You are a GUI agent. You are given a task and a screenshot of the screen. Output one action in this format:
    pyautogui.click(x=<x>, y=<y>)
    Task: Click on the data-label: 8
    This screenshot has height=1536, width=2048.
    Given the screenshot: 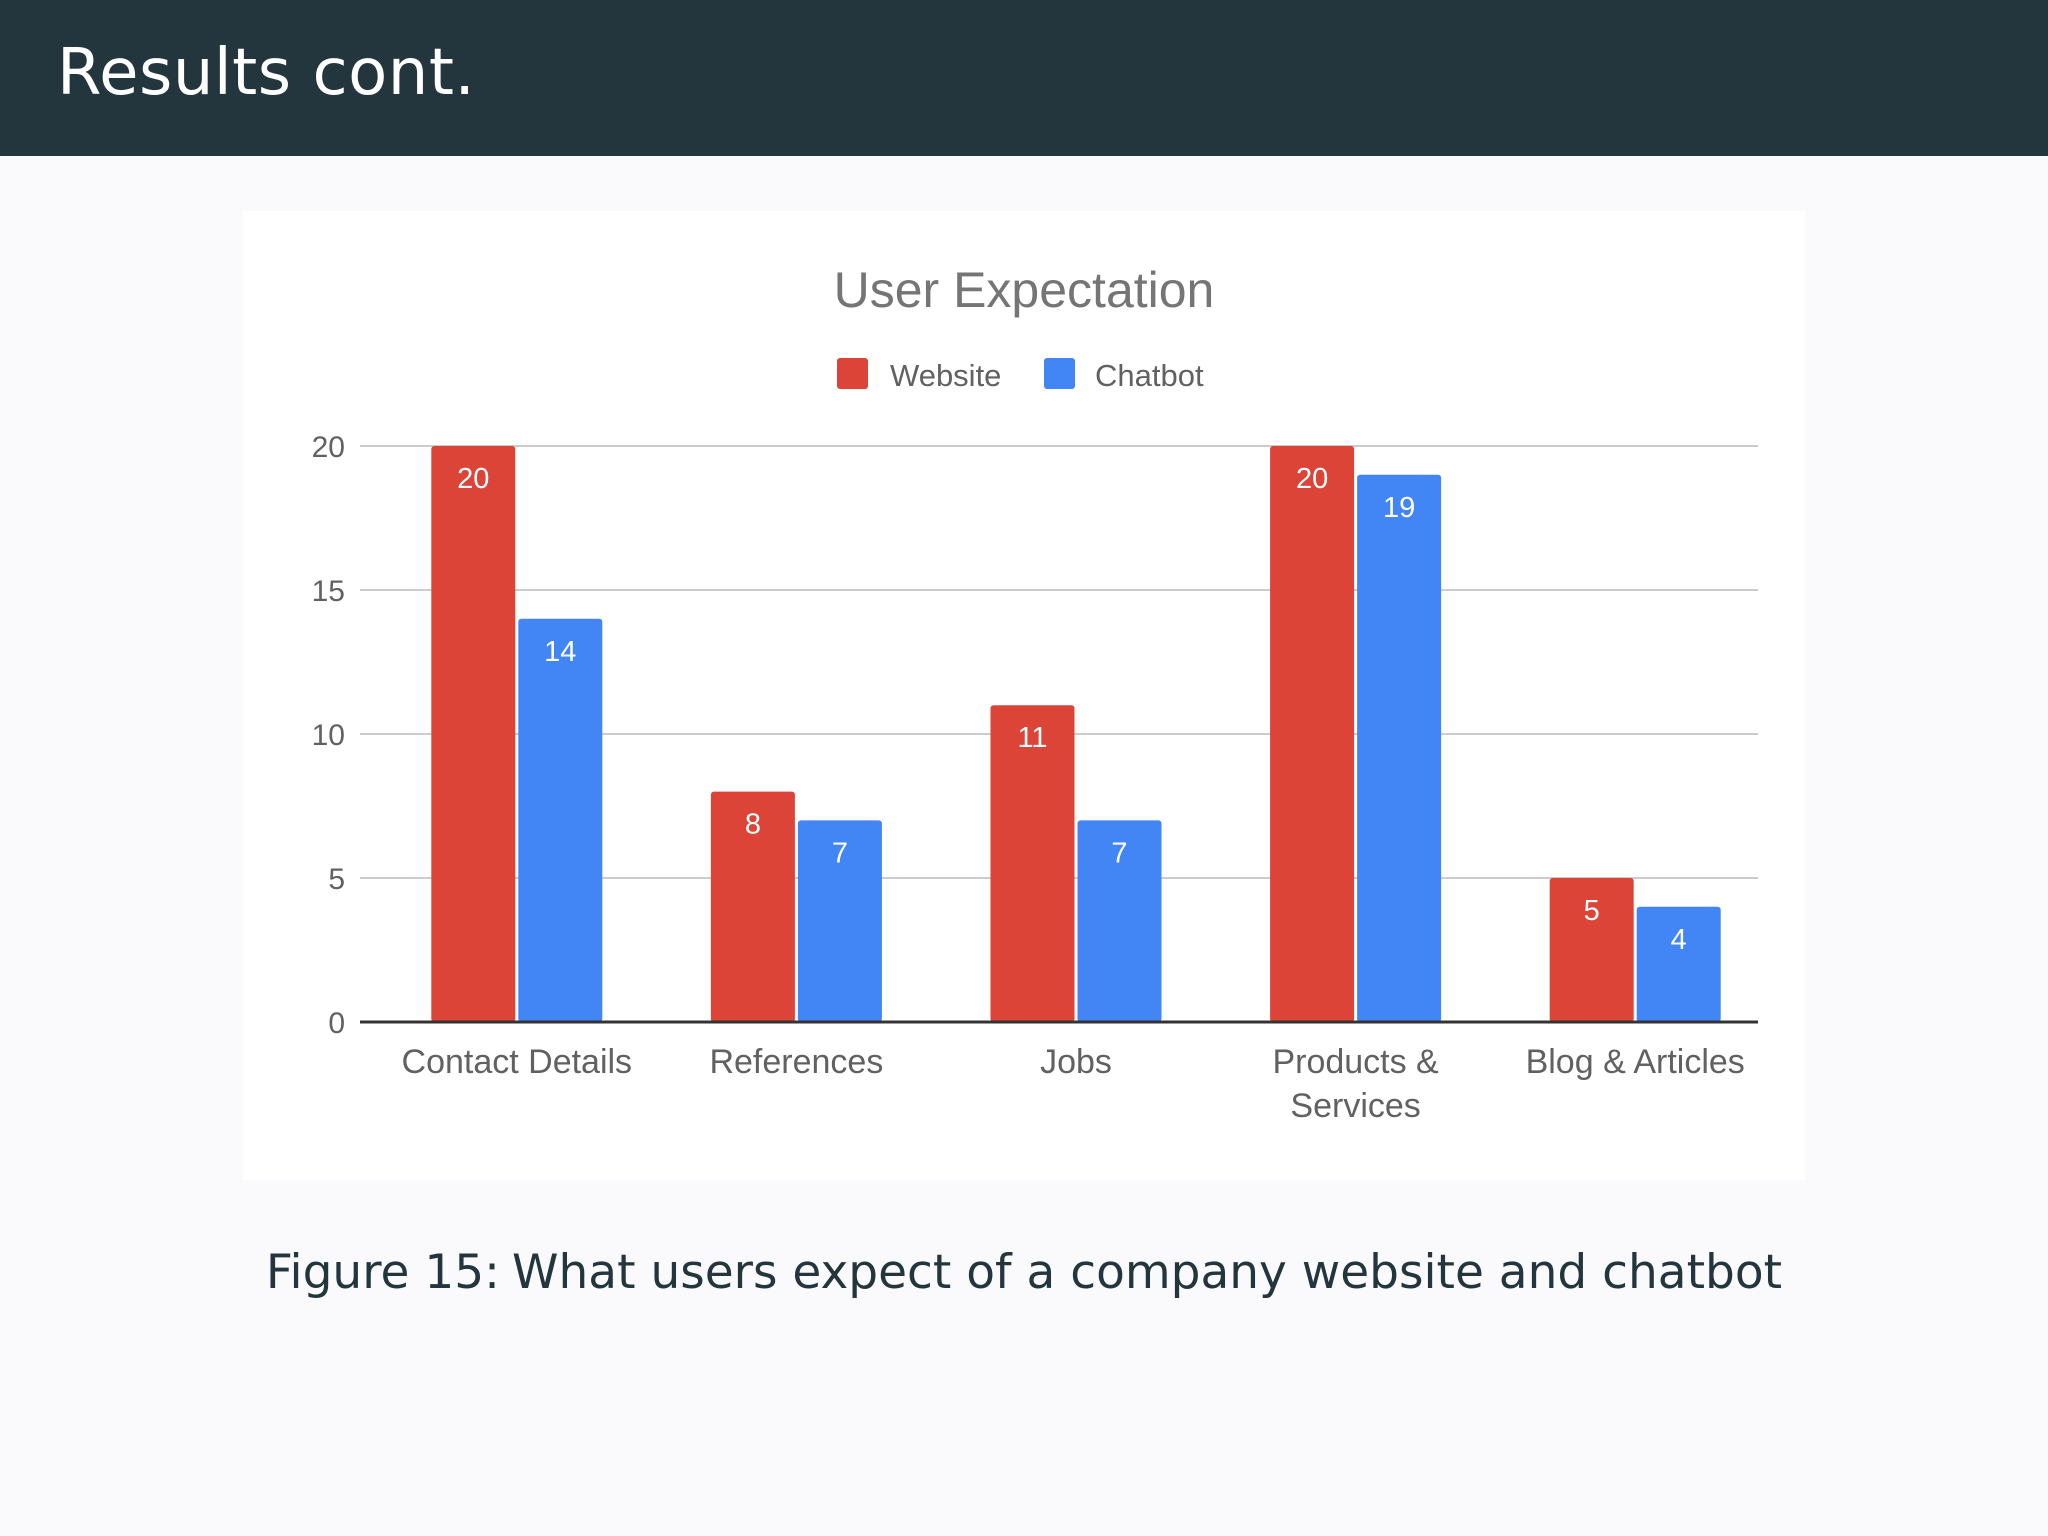 What is the action you would take?
    pyautogui.click(x=753, y=825)
    